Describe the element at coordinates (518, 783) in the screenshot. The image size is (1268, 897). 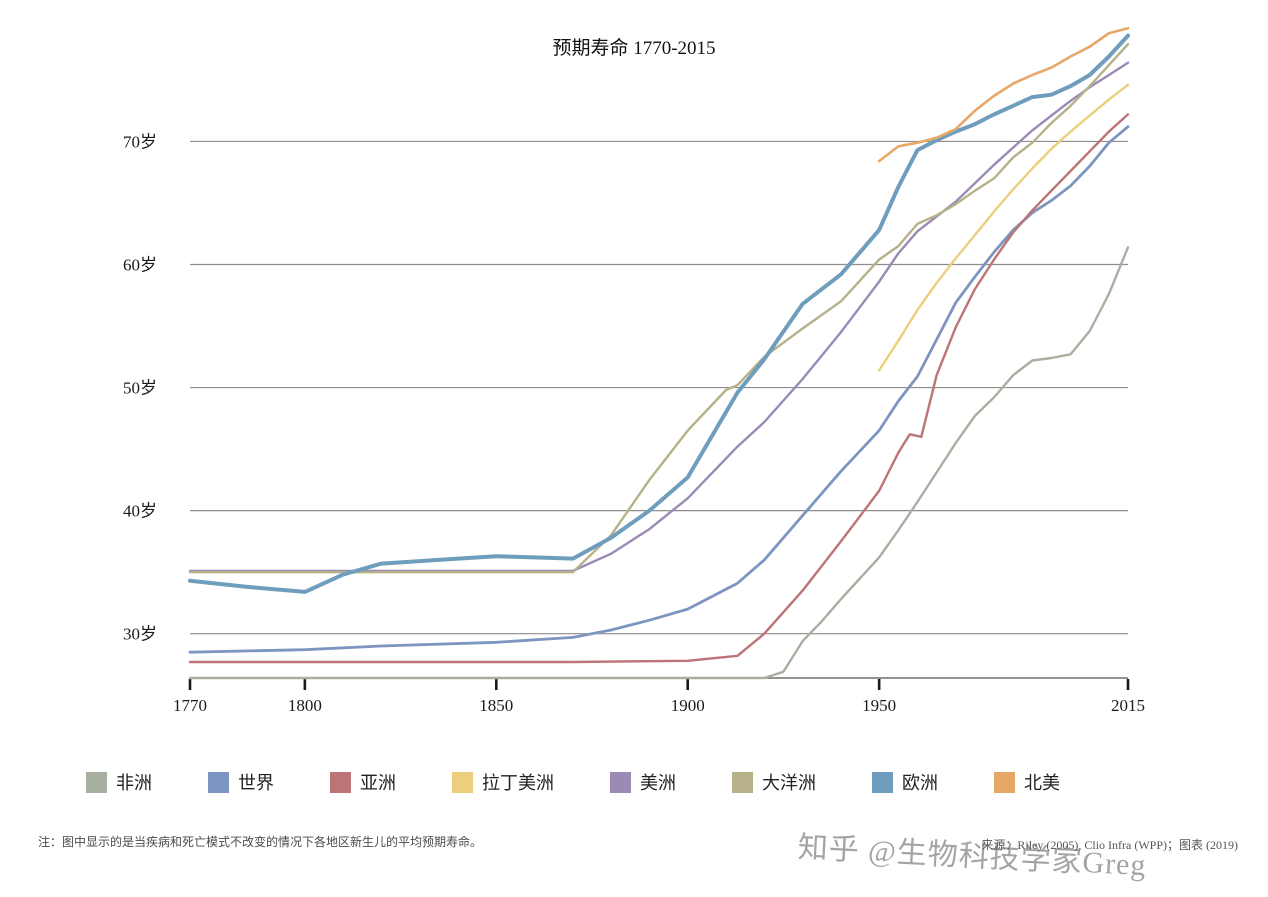
I see `legend-label: 拉丁美洲` at that location.